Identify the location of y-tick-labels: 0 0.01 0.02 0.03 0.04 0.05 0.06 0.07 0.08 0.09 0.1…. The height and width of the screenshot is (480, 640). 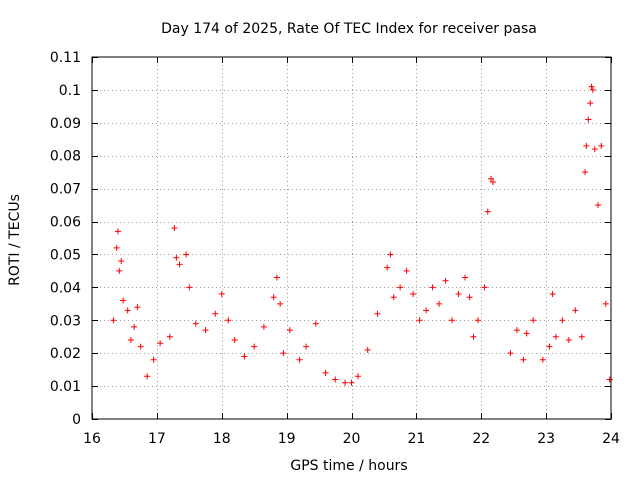
(65, 239).